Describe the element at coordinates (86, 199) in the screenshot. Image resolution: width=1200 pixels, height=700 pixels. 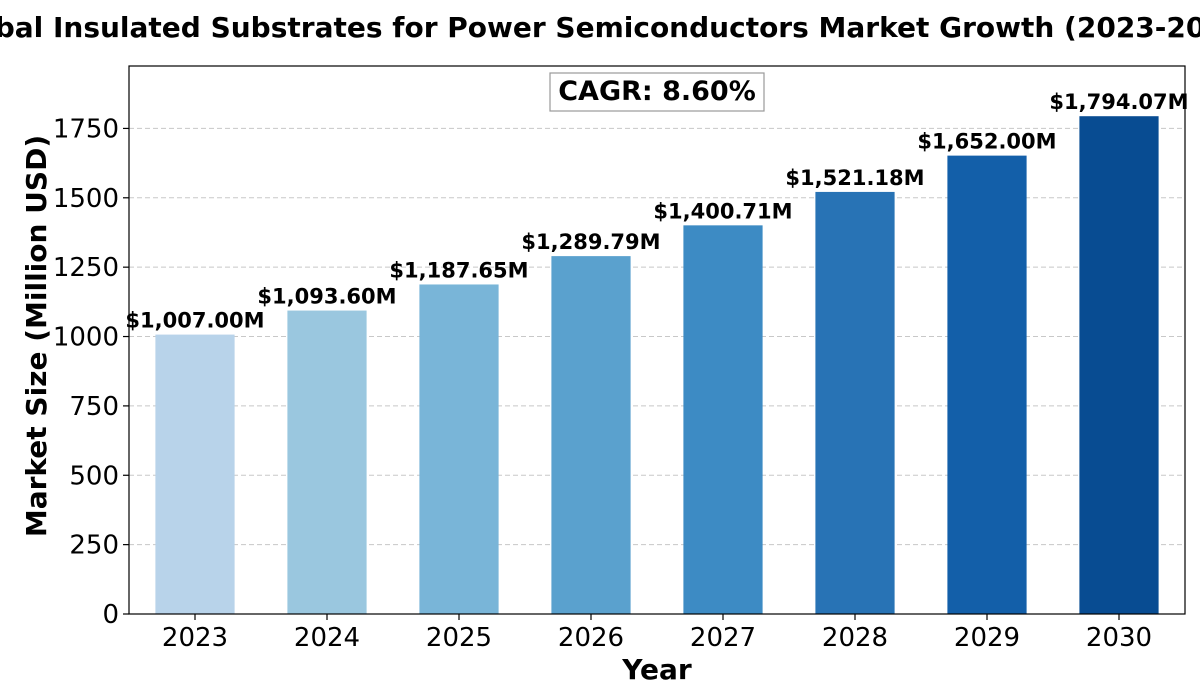
I see `y-tick-label: 1500` at that location.